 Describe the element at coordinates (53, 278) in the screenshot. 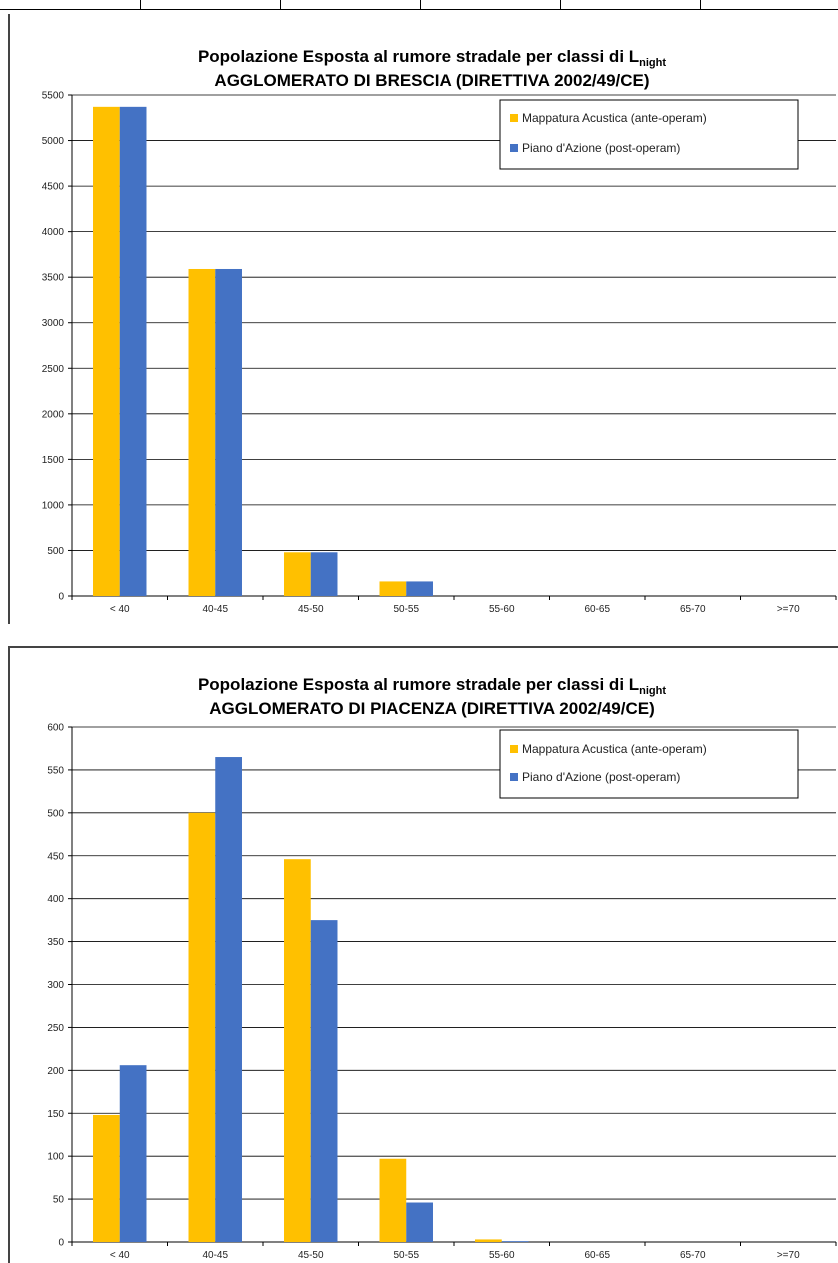

I see `y-tick-label: 3500` at that location.